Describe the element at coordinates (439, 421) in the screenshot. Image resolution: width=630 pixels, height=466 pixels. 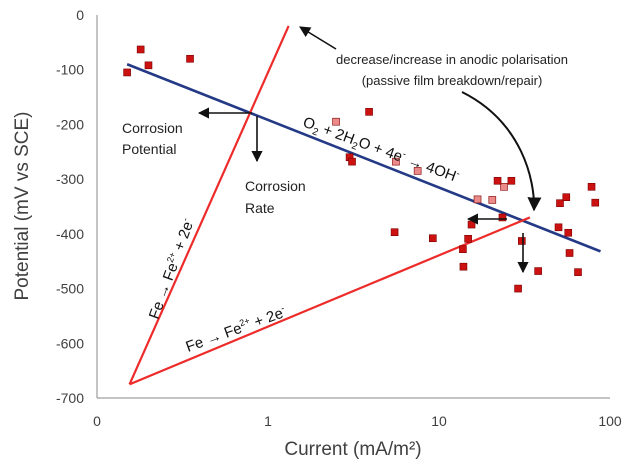
I see `x-tick-label: 10` at that location.